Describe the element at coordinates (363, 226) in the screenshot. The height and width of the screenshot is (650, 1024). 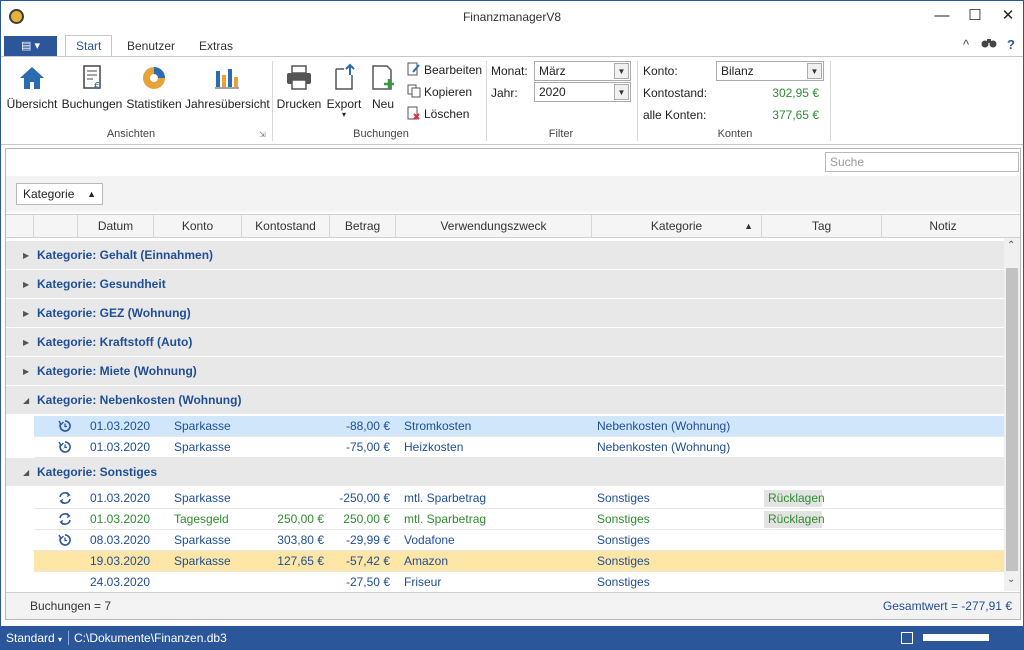
I see `col-betrag: Betrag` at that location.